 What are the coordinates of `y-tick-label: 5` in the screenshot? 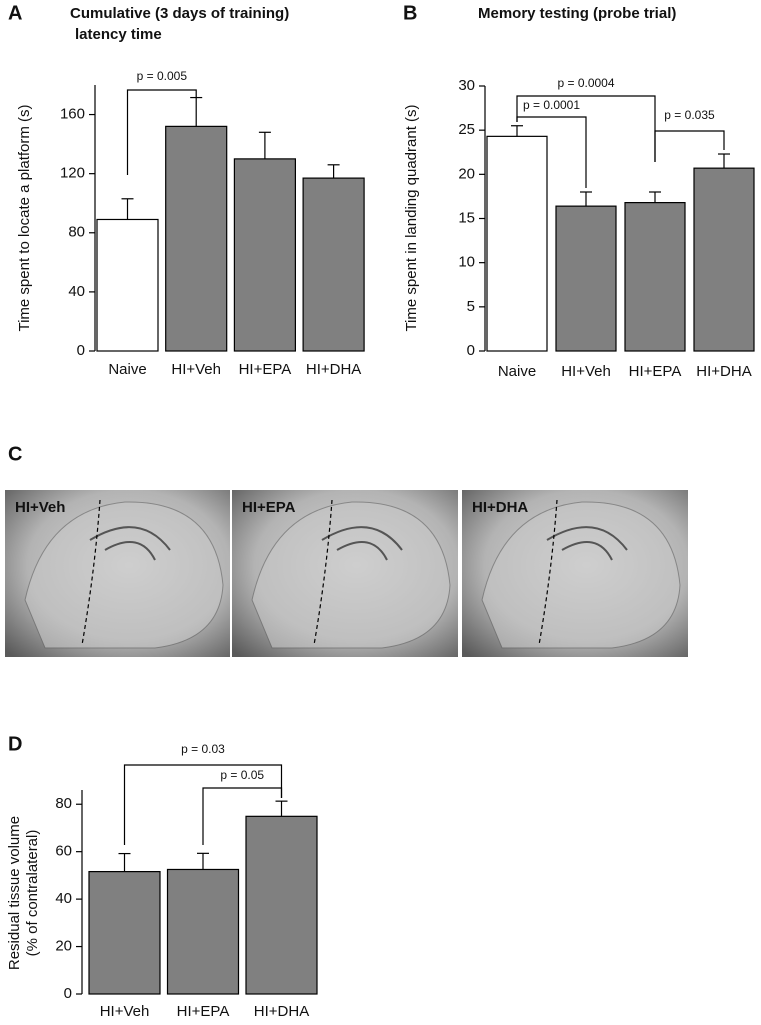 It's located at (471, 306).